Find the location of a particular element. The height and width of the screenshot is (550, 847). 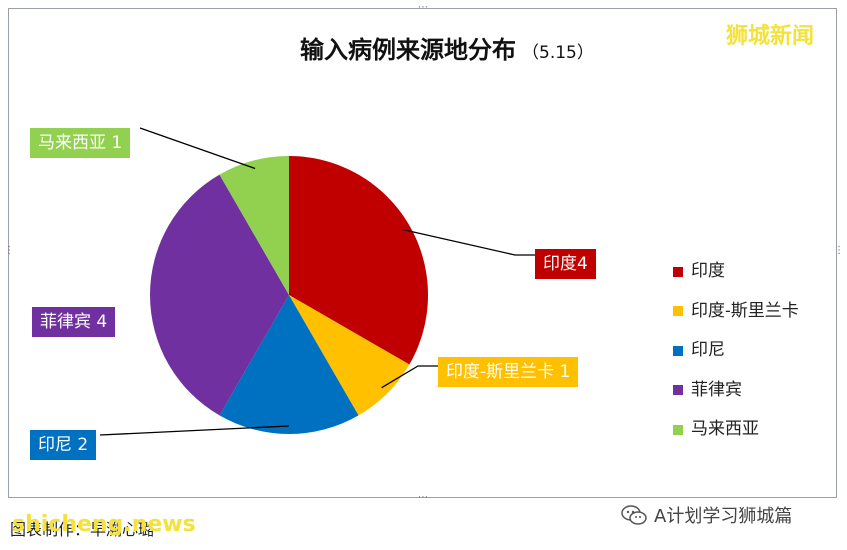

legend-item-indonesia: 印尼 is located at coordinates (699, 347).